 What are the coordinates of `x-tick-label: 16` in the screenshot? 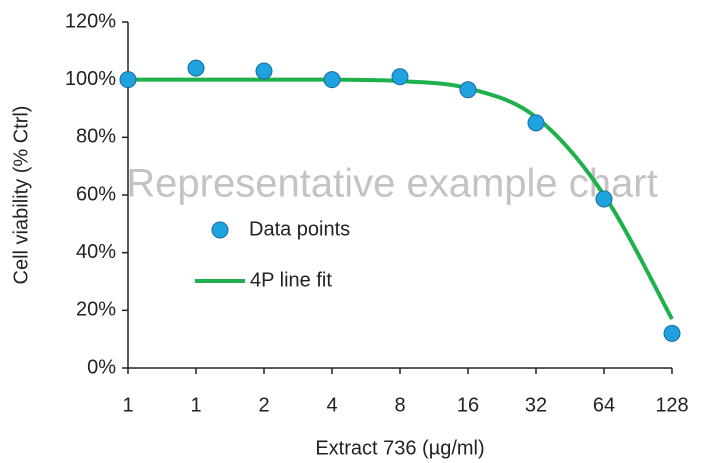 It's located at (468, 405).